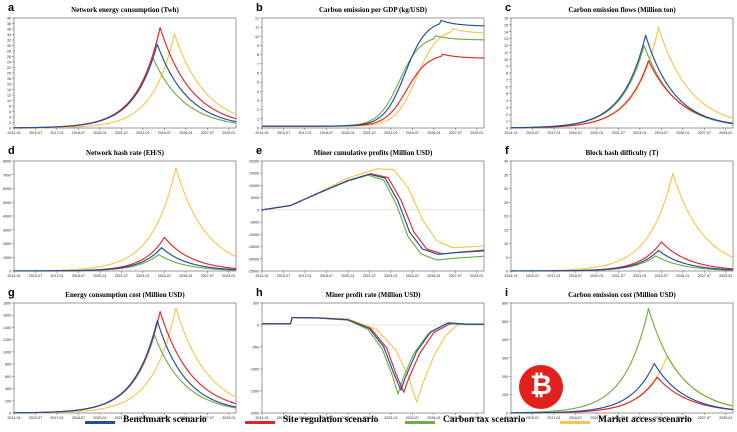 The width and height of the screenshot is (737, 432). I want to click on y-tick-label: 10000, so click(254, 186).